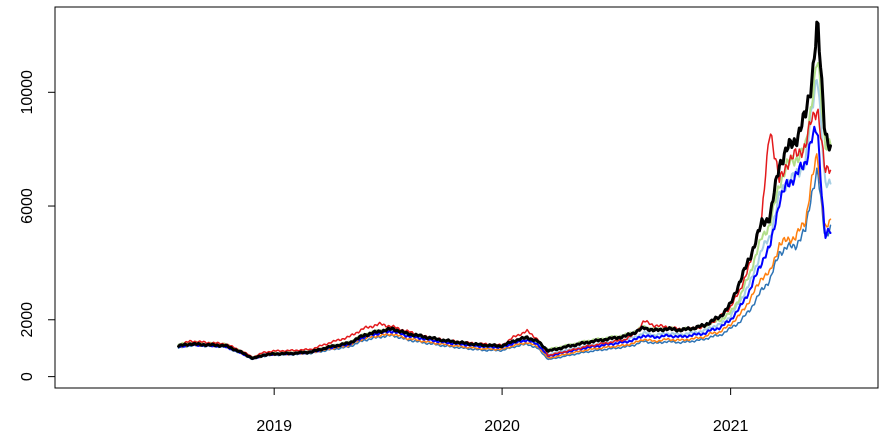 The image size is (885, 438). What do you see at coordinates (27, 320) in the screenshot?
I see `y-tick-label: 2000` at bounding box center [27, 320].